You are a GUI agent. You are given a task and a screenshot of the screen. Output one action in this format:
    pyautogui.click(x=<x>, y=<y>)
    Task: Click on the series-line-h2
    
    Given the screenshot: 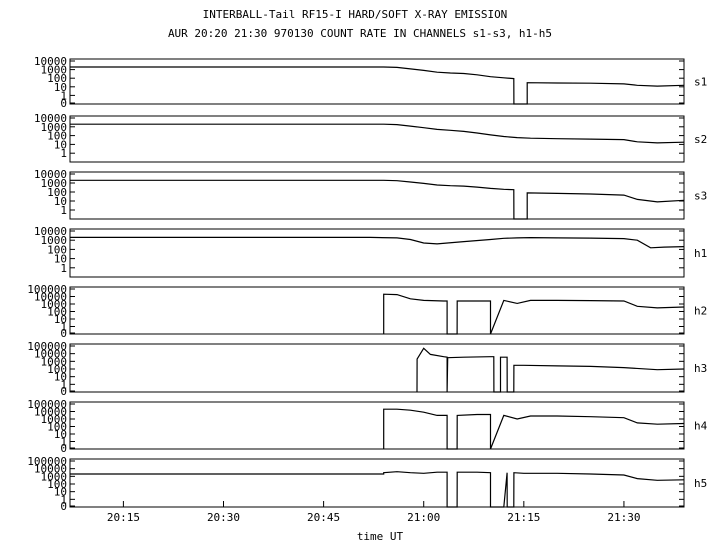 What is the action you would take?
    pyautogui.click(x=534, y=314)
    